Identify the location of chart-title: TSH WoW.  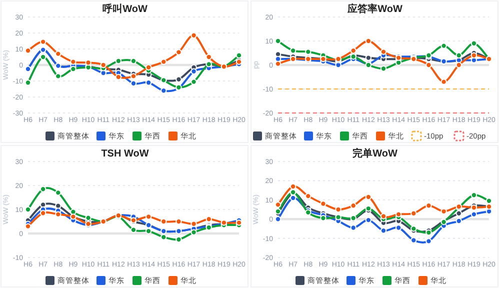
(125, 154).